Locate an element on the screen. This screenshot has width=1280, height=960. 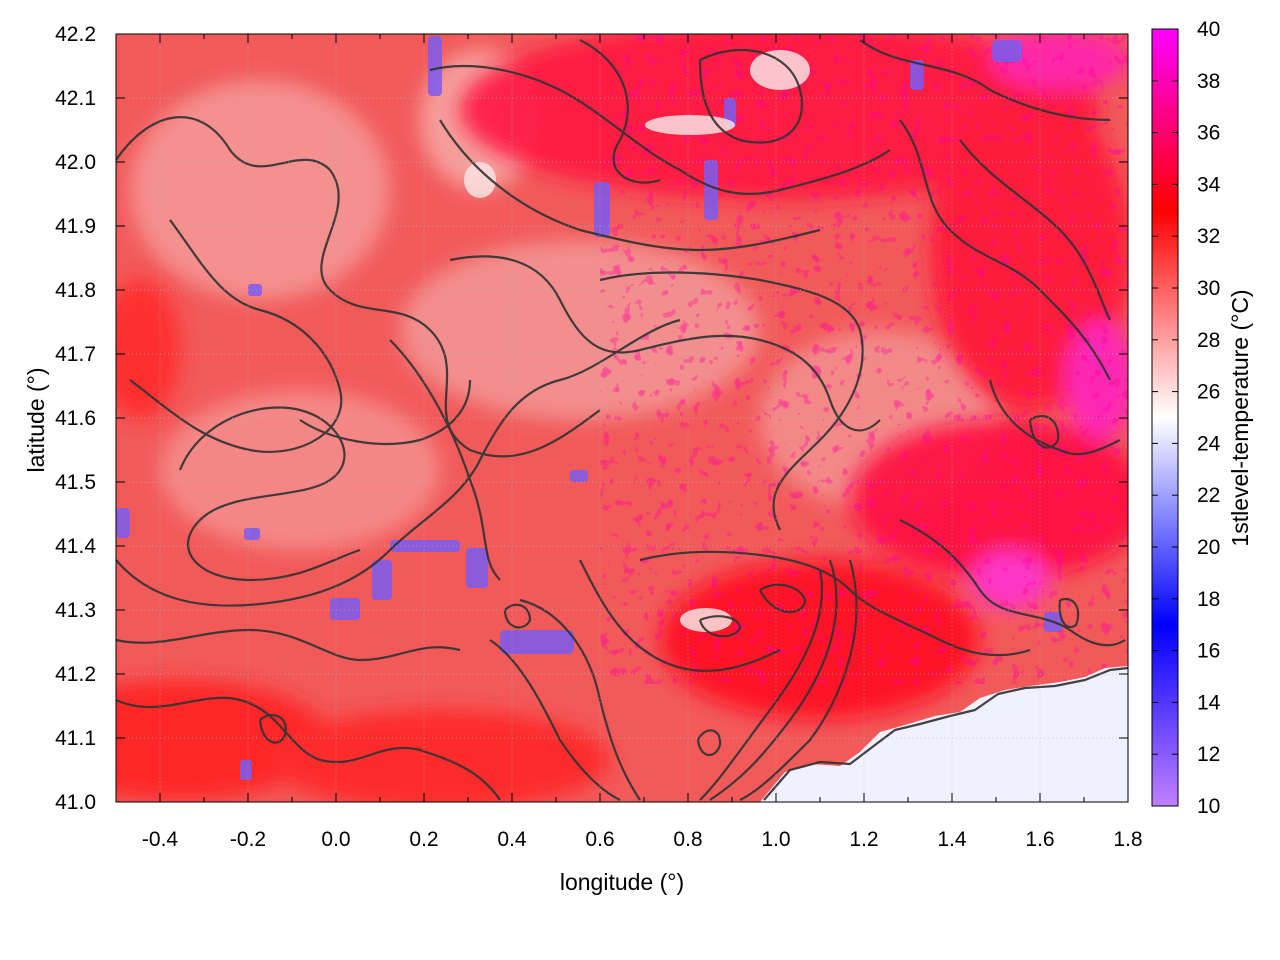
y-tick-label: 41.4 is located at coordinates (75, 546).